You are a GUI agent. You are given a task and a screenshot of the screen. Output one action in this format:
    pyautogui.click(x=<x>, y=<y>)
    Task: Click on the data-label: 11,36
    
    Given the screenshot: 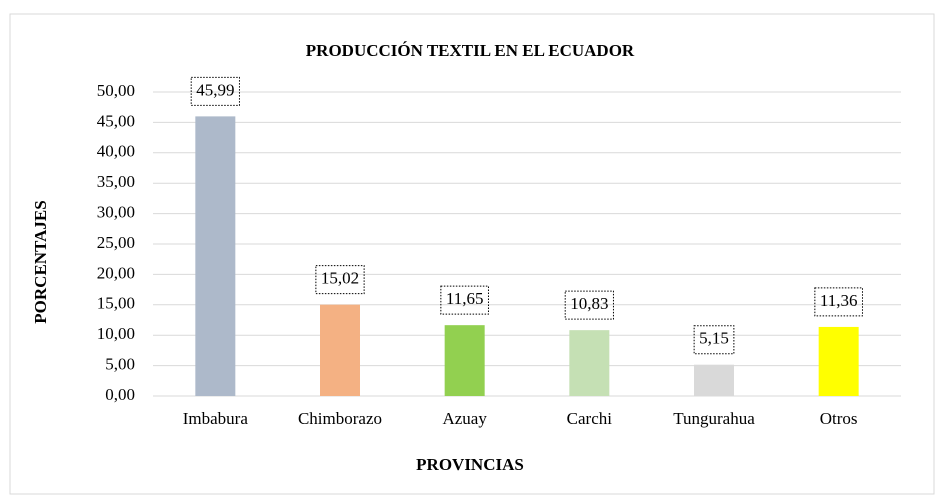 What is the action you would take?
    pyautogui.click(x=839, y=300)
    